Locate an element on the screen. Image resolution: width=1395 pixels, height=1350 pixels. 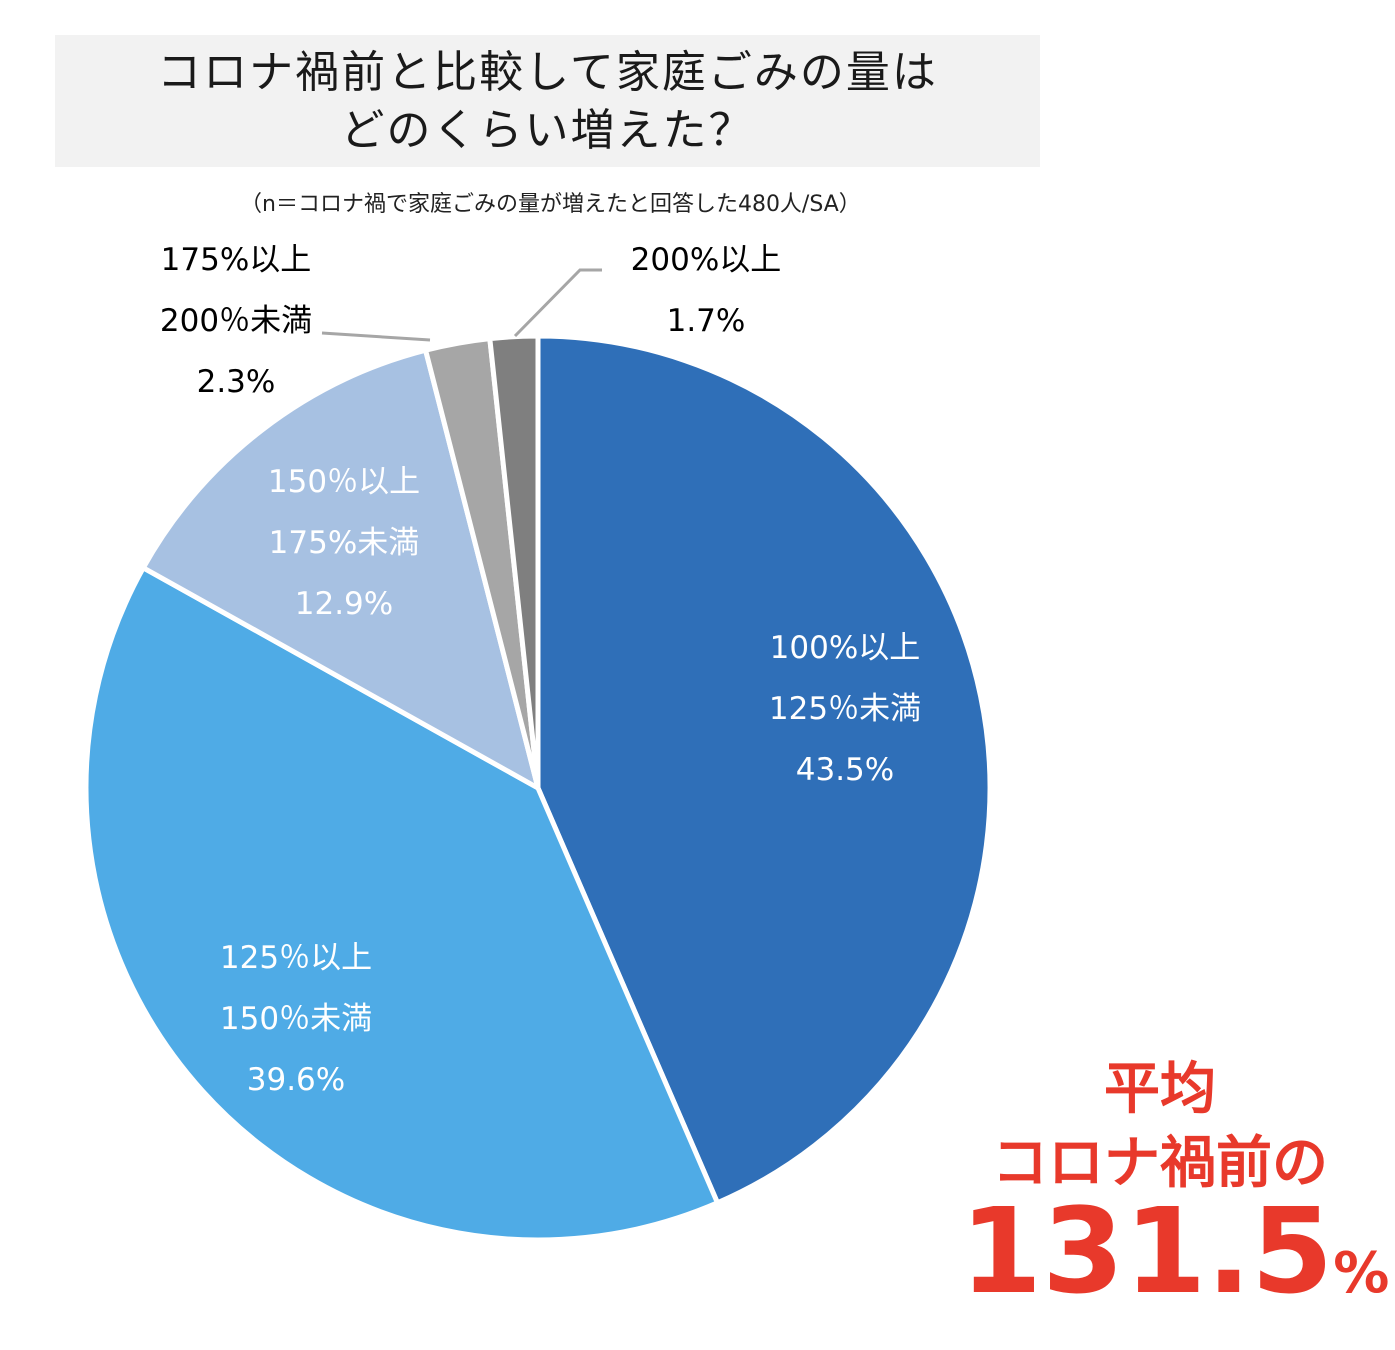
slice-value-label-1: 43.5% is located at coordinates (845, 770).